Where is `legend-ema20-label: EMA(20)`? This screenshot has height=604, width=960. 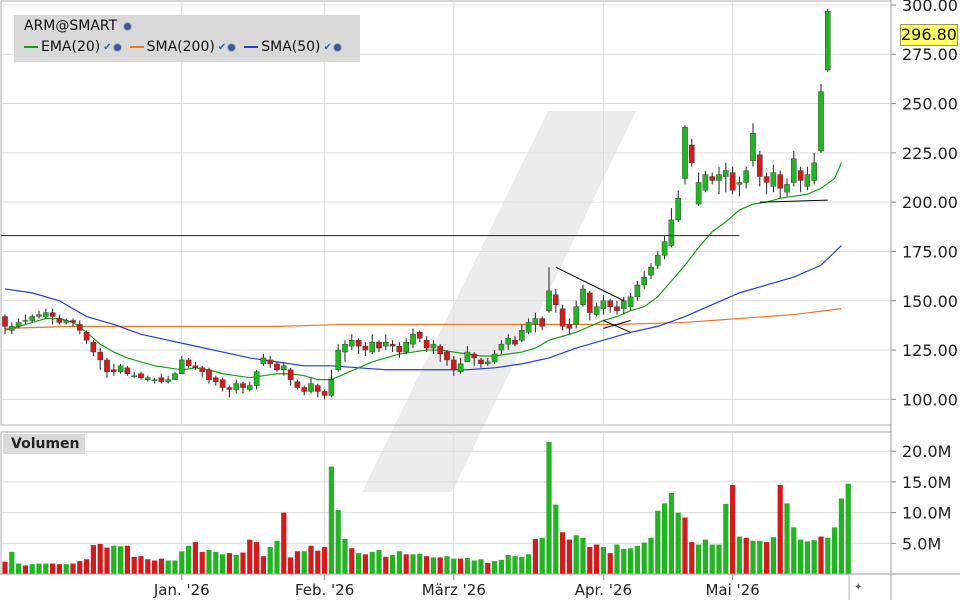 legend-ema20-label: EMA(20) is located at coordinates (71, 47).